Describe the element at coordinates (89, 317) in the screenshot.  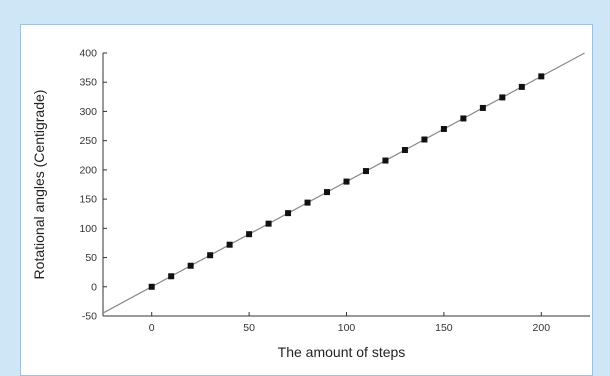
I see `y-tick-label: -50` at that location.